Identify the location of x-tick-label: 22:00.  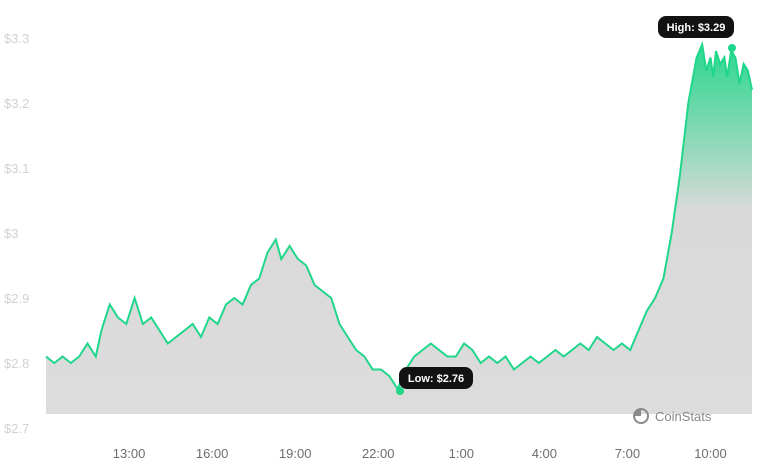
(378, 453).